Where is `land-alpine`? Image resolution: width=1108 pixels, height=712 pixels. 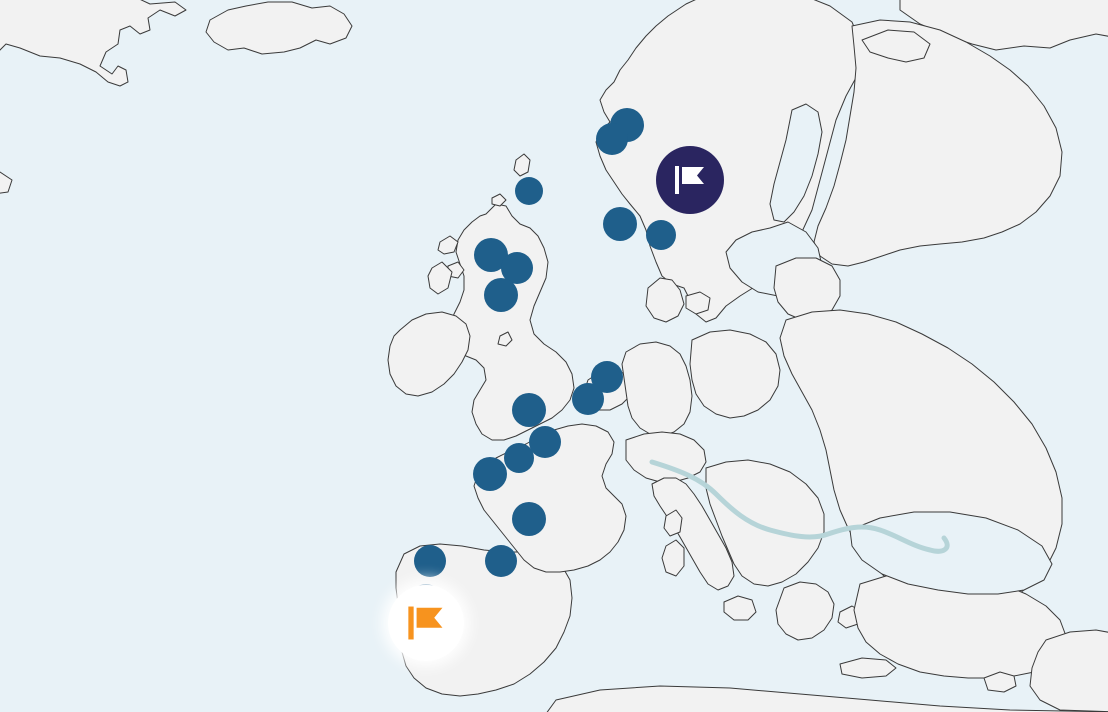
land-alpine is located at coordinates (666, 457).